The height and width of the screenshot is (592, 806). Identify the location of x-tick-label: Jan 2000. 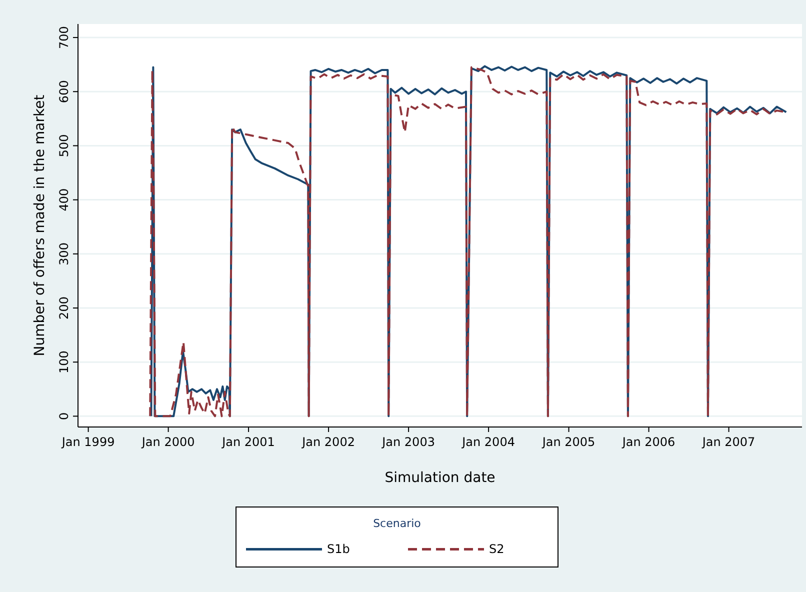
(167, 442).